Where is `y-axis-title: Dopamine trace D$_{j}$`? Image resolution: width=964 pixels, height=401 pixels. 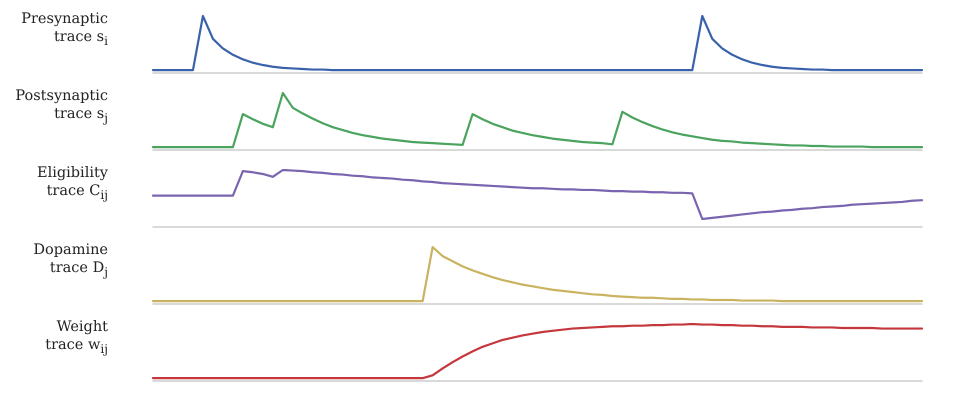 y-axis-title: Dopamine trace D$_{j}$ is located at coordinates (70, 261).